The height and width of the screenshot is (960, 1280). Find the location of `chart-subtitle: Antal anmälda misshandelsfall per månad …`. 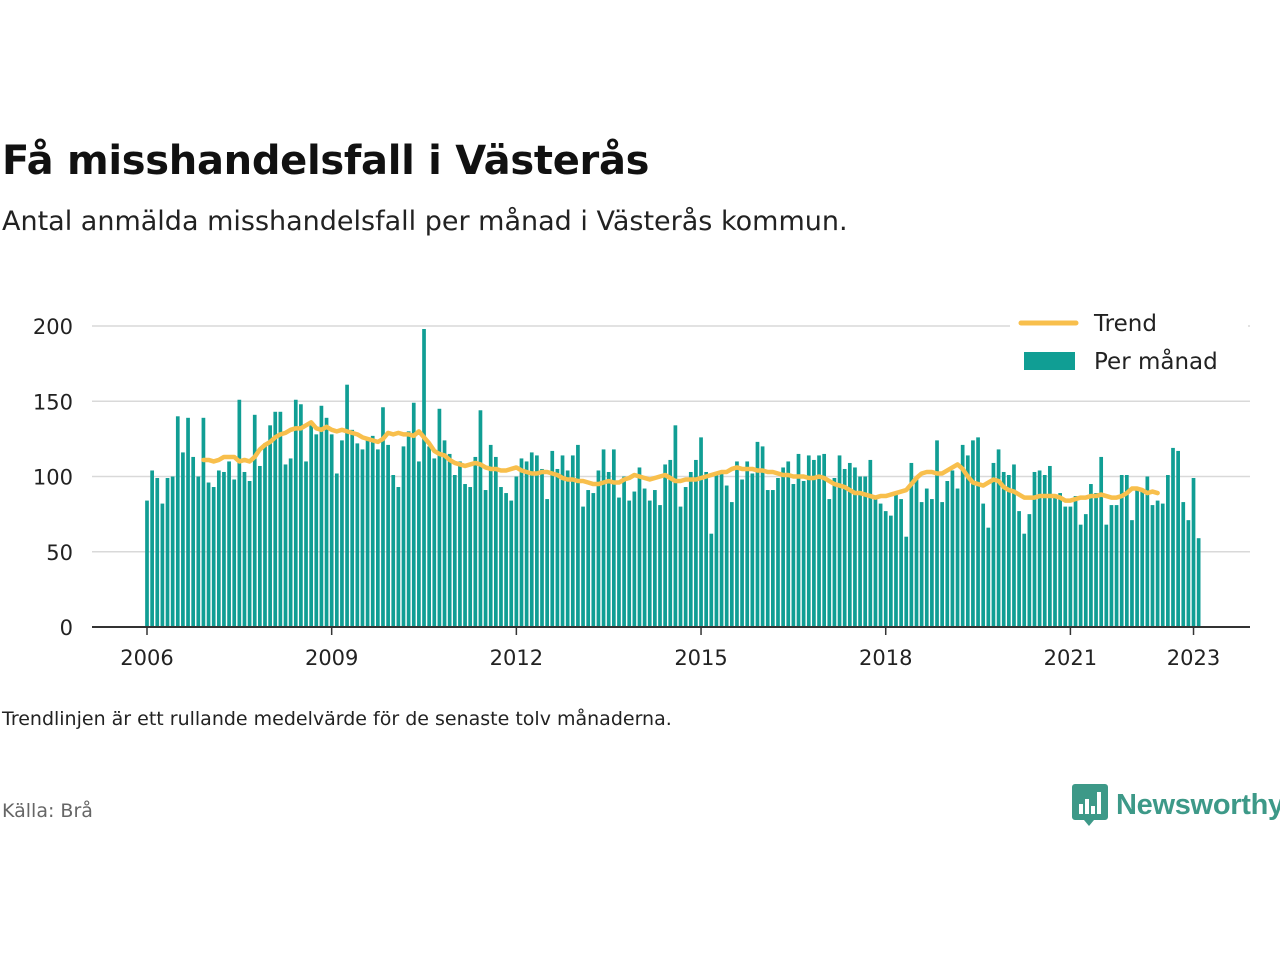

chart-subtitle: Antal anmälda misshandelsfall per månad … is located at coordinates (425, 221).